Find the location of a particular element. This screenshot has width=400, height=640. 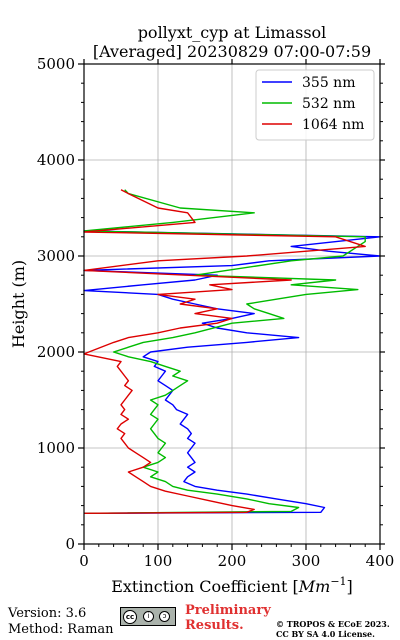

y-tick-label: 4000 is located at coordinates (56, 160).